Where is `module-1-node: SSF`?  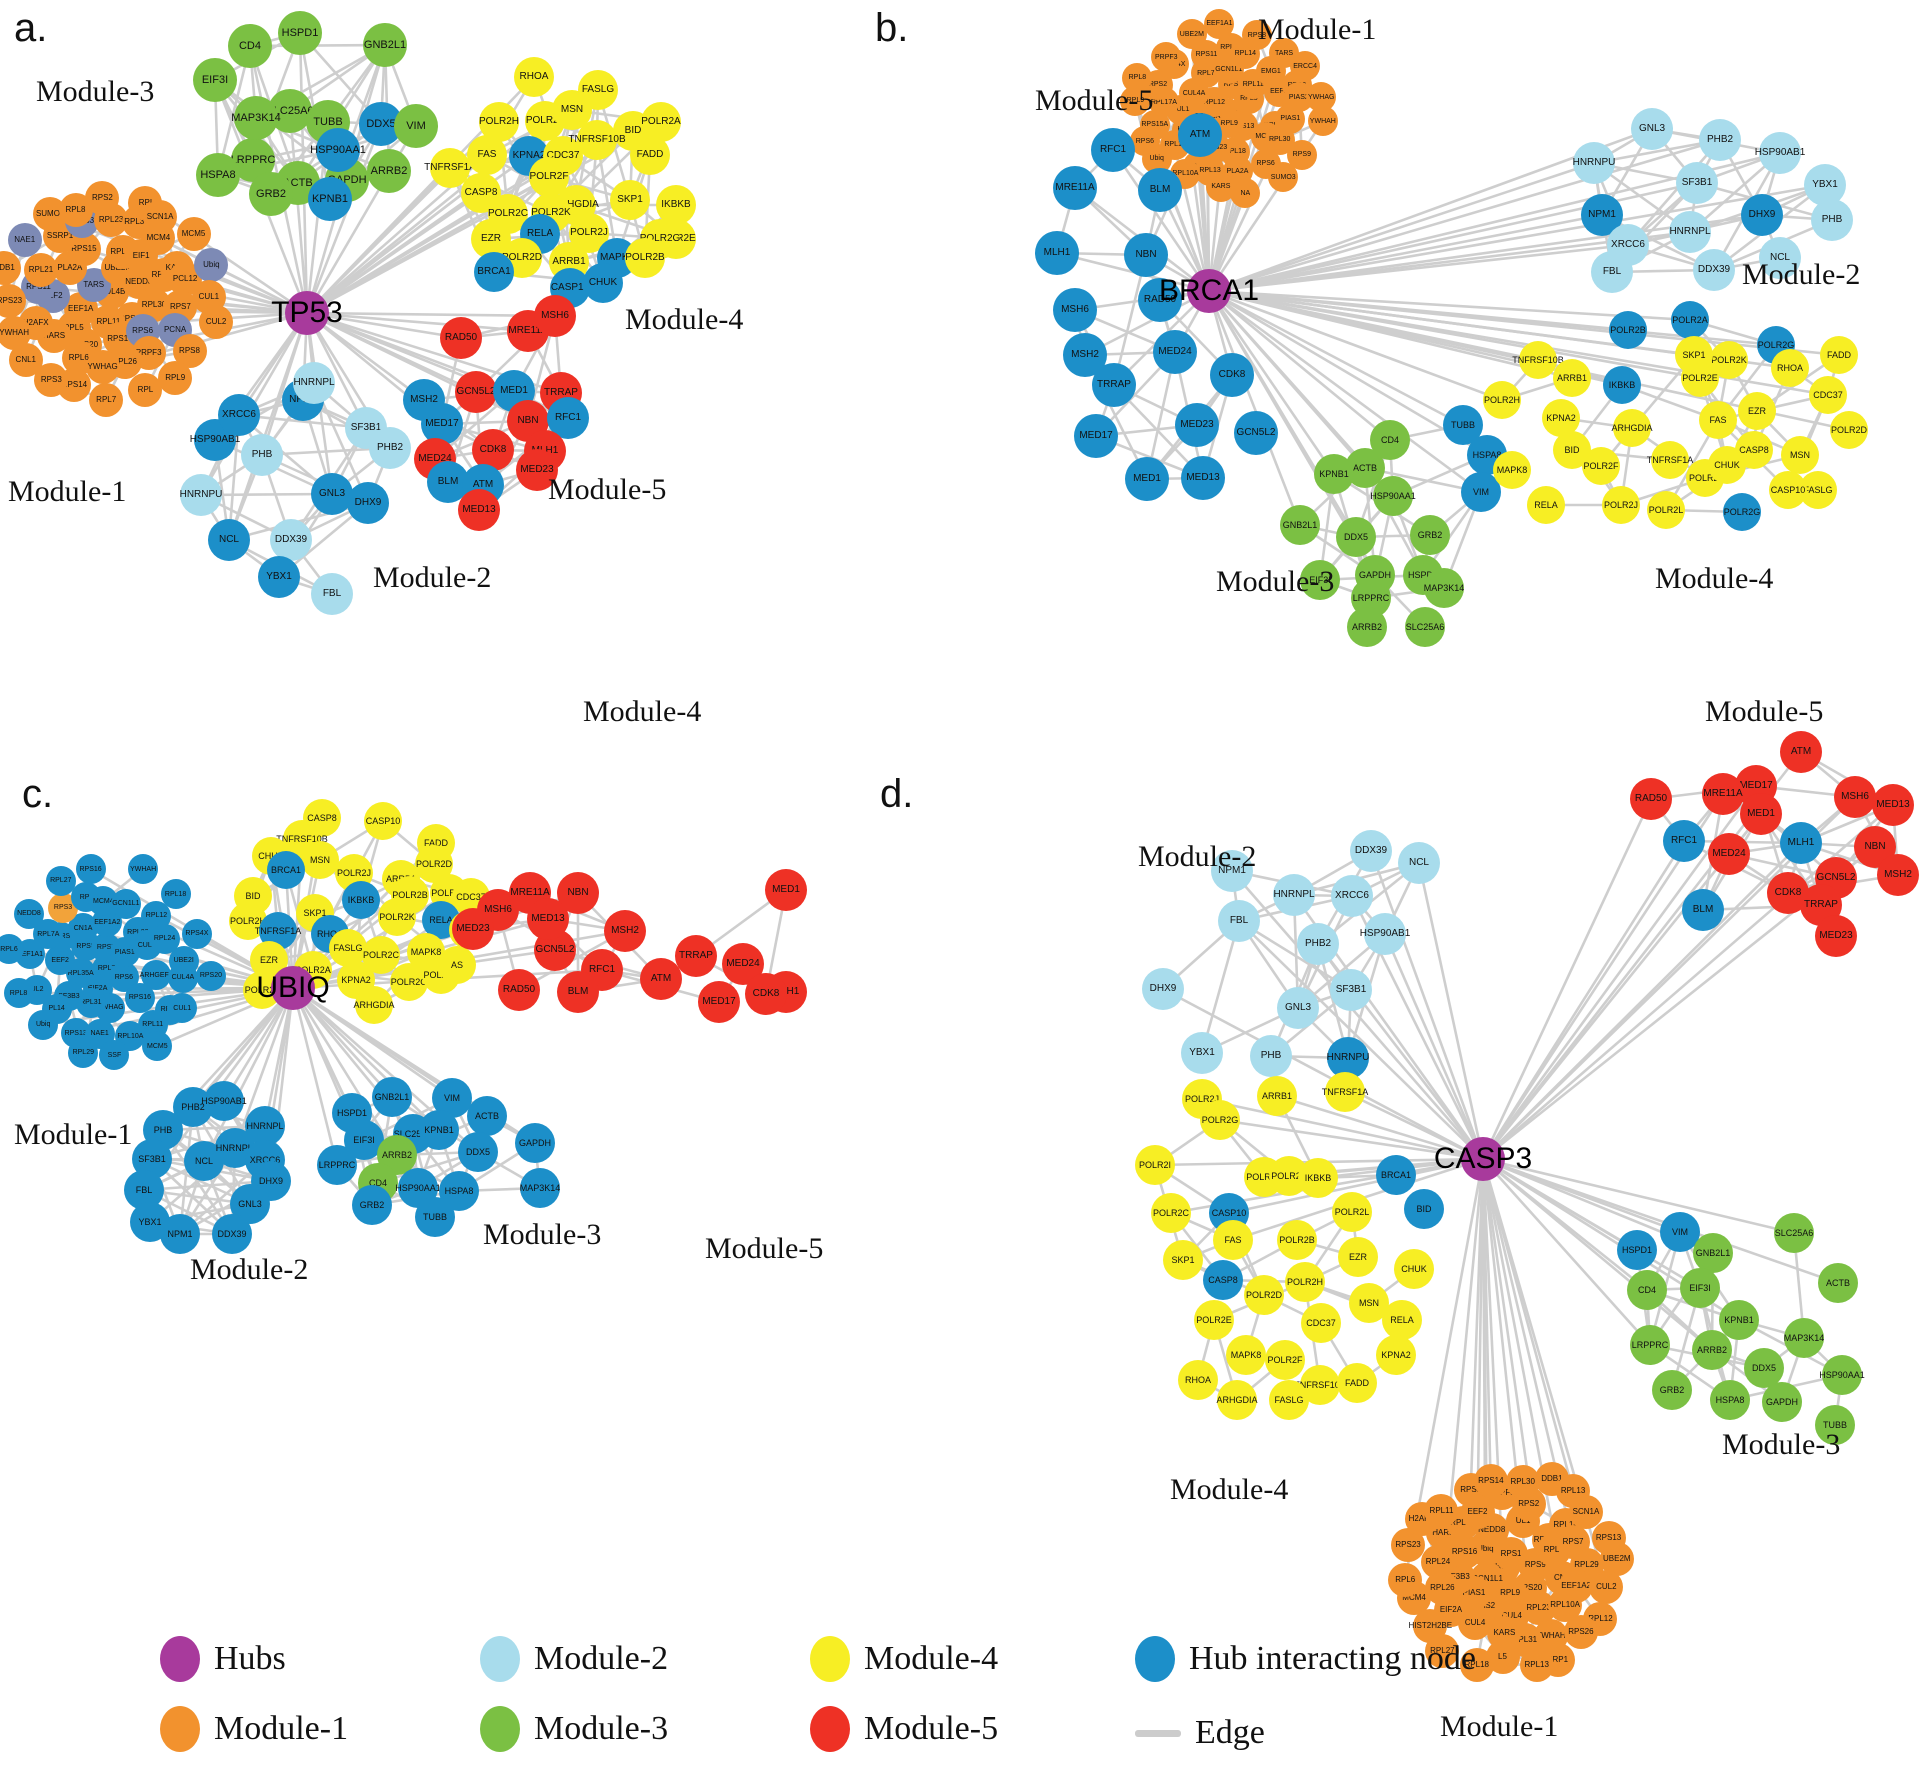
module-1-node: SSF is located at coordinates (114, 1055).